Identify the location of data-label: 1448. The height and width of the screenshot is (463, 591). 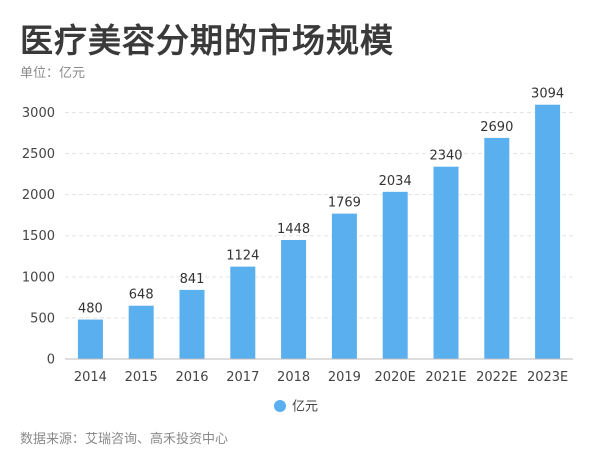
(293, 229).